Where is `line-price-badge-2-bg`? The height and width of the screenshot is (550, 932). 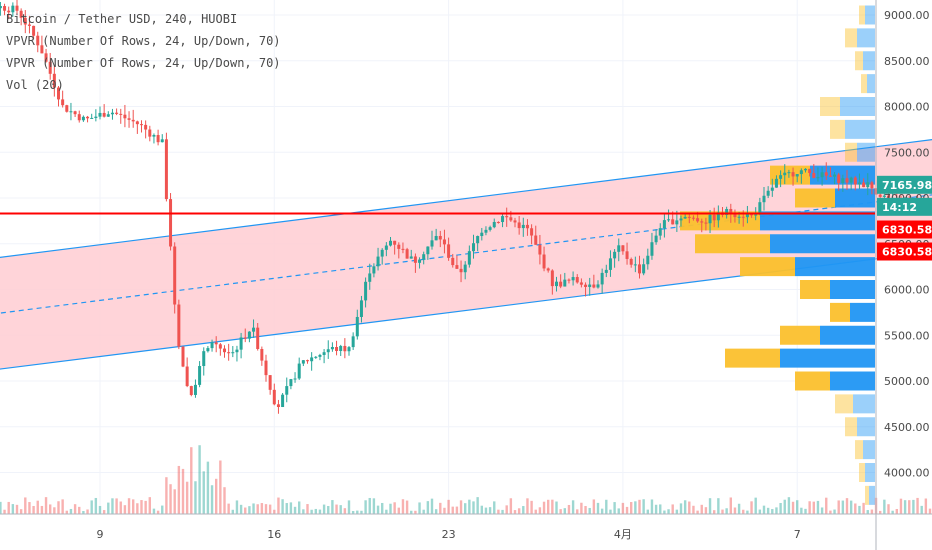 line-price-badge-2-bg is located at coordinates (904, 251).